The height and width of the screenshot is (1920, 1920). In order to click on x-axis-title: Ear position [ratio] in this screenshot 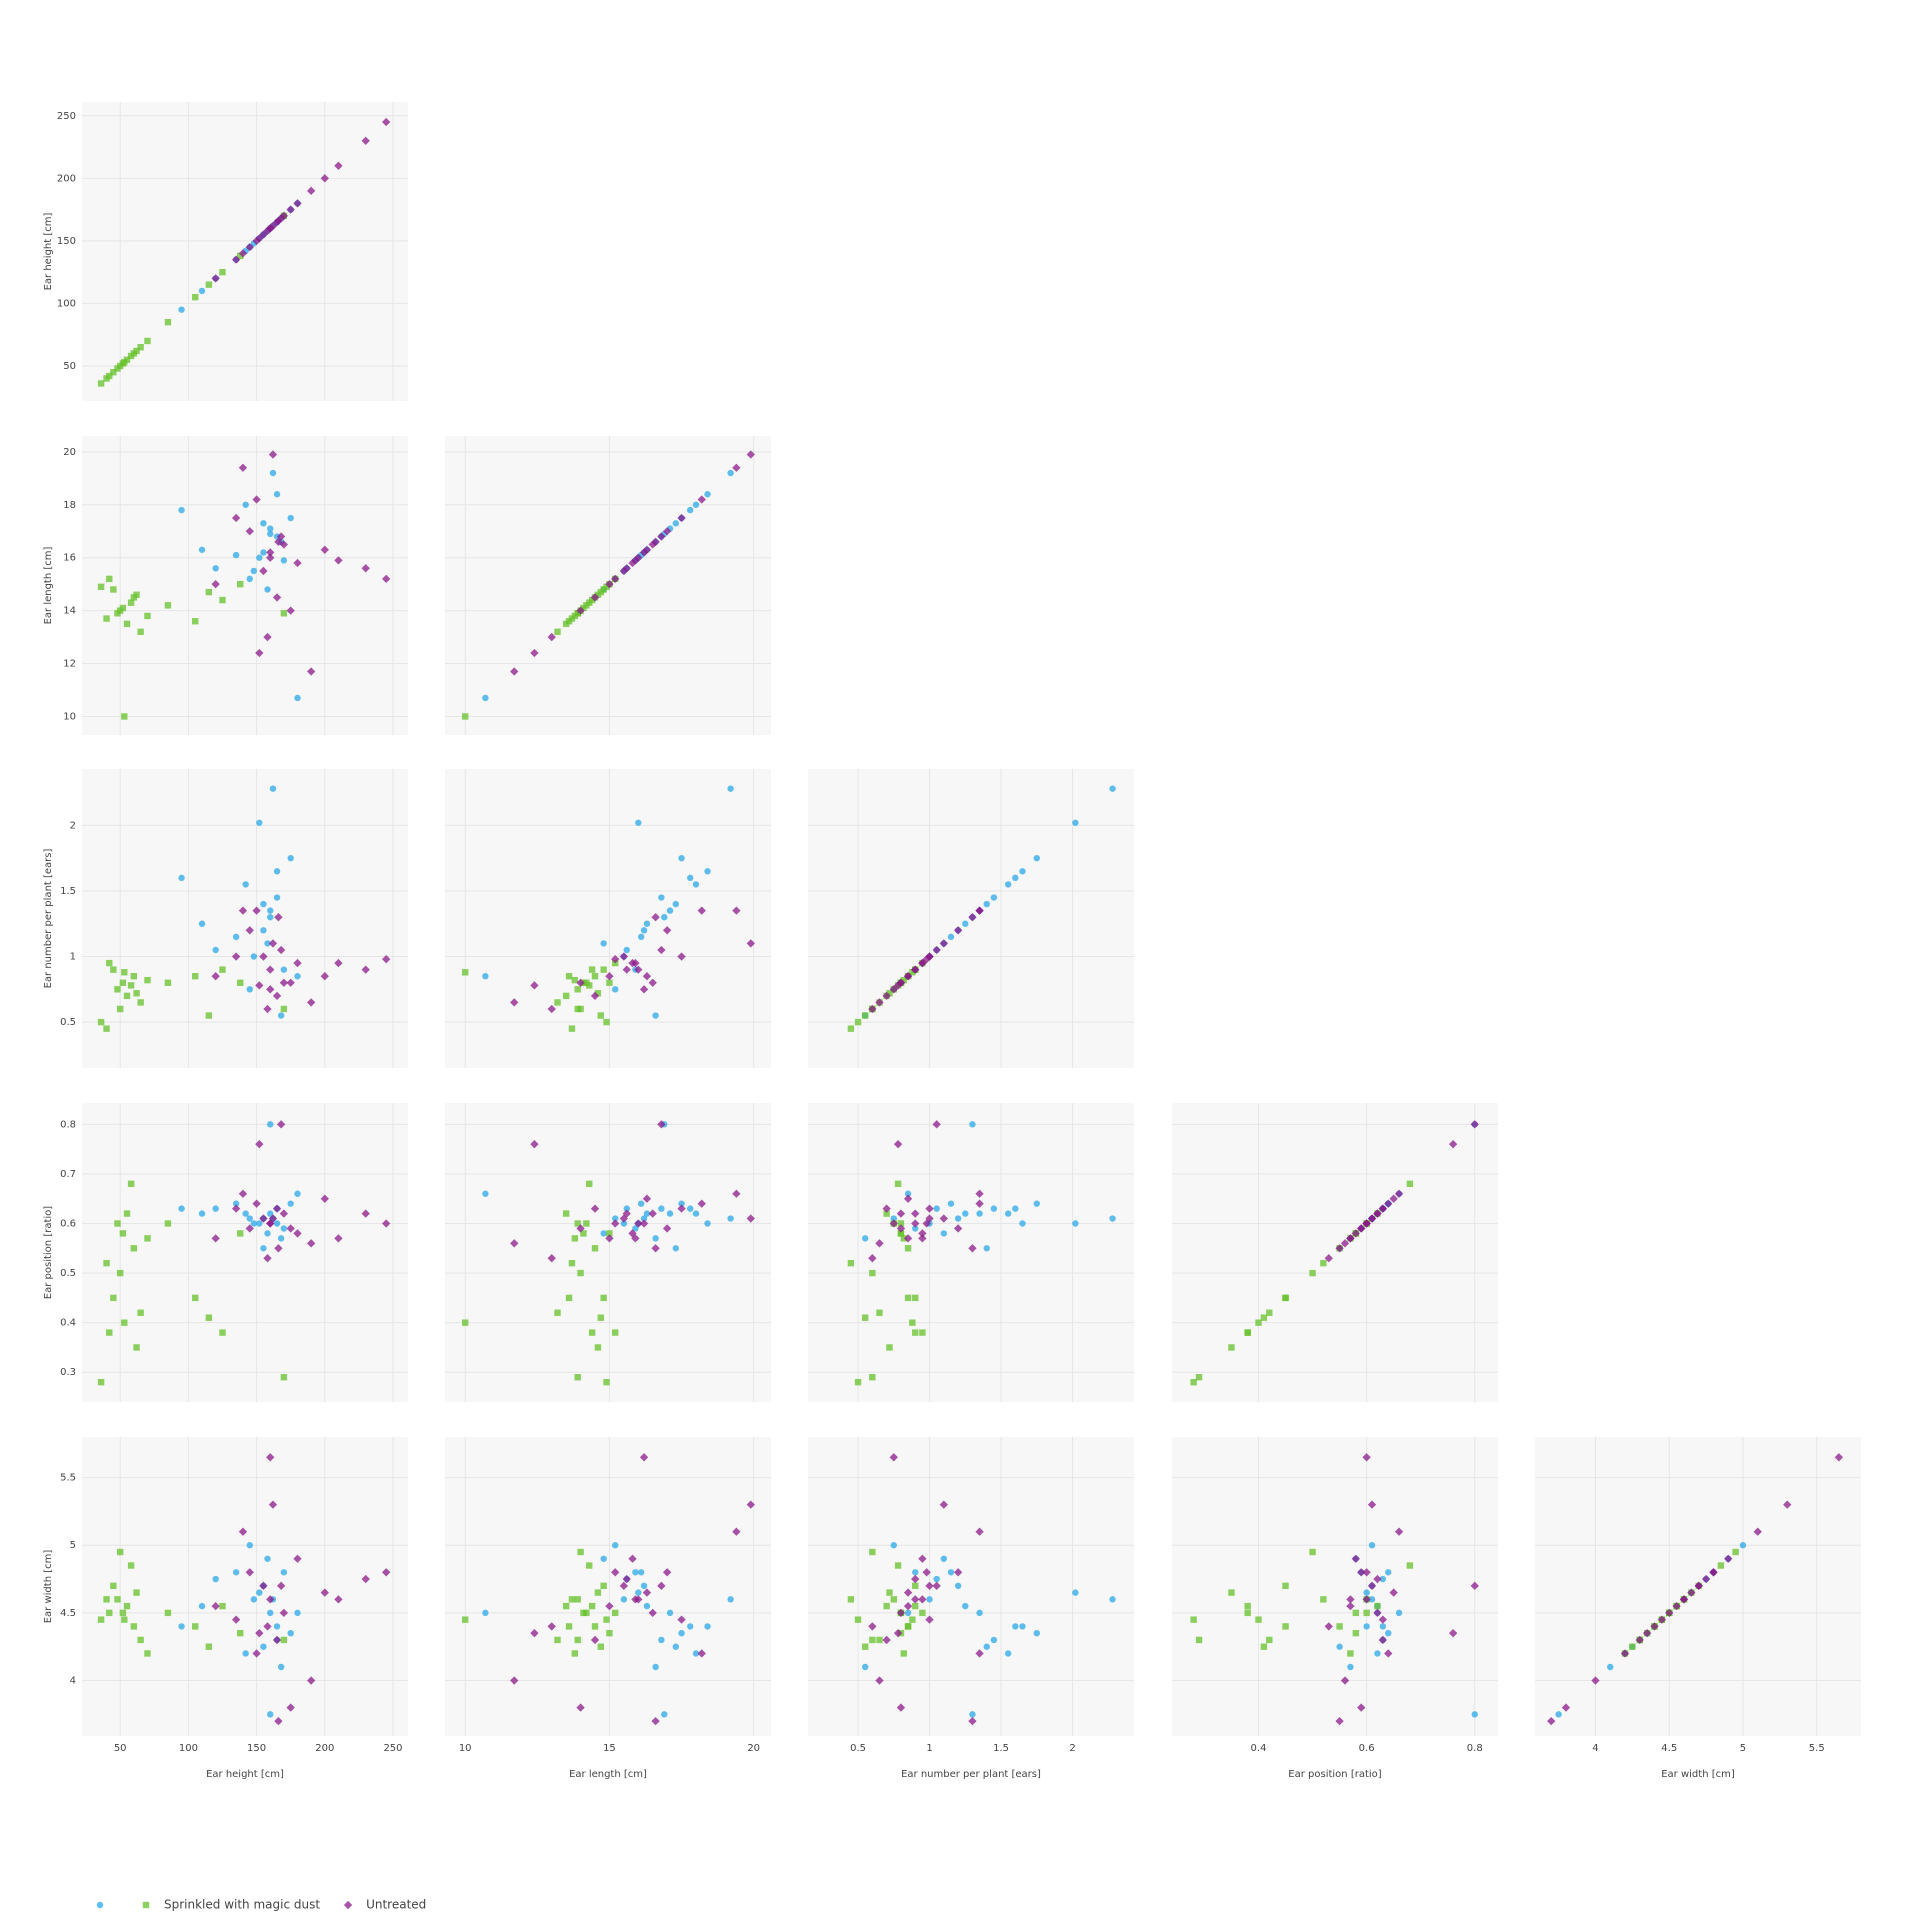, I will do `click(1334, 1774)`.